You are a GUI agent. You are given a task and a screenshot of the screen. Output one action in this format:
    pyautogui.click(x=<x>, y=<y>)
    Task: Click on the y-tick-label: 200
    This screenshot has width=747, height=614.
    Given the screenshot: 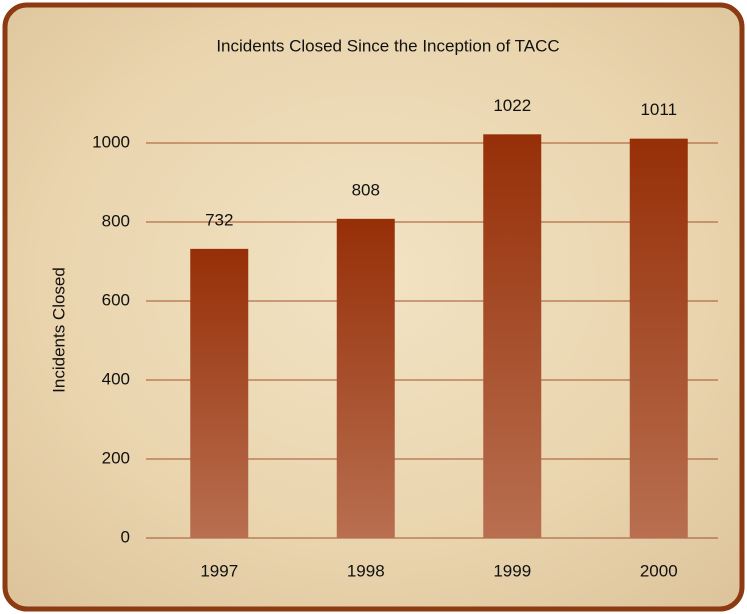 What is the action you would take?
    pyautogui.click(x=116, y=457)
    